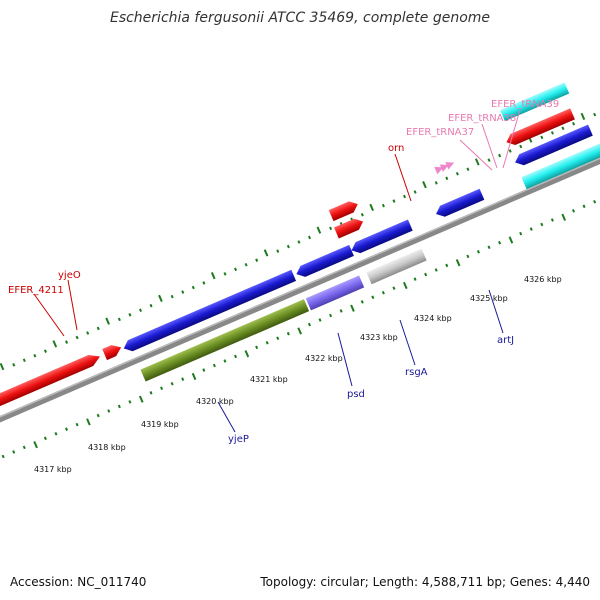  Describe the element at coordinates (51, 398) in the screenshot. I see `gene-efer-4211-arrow` at that location.